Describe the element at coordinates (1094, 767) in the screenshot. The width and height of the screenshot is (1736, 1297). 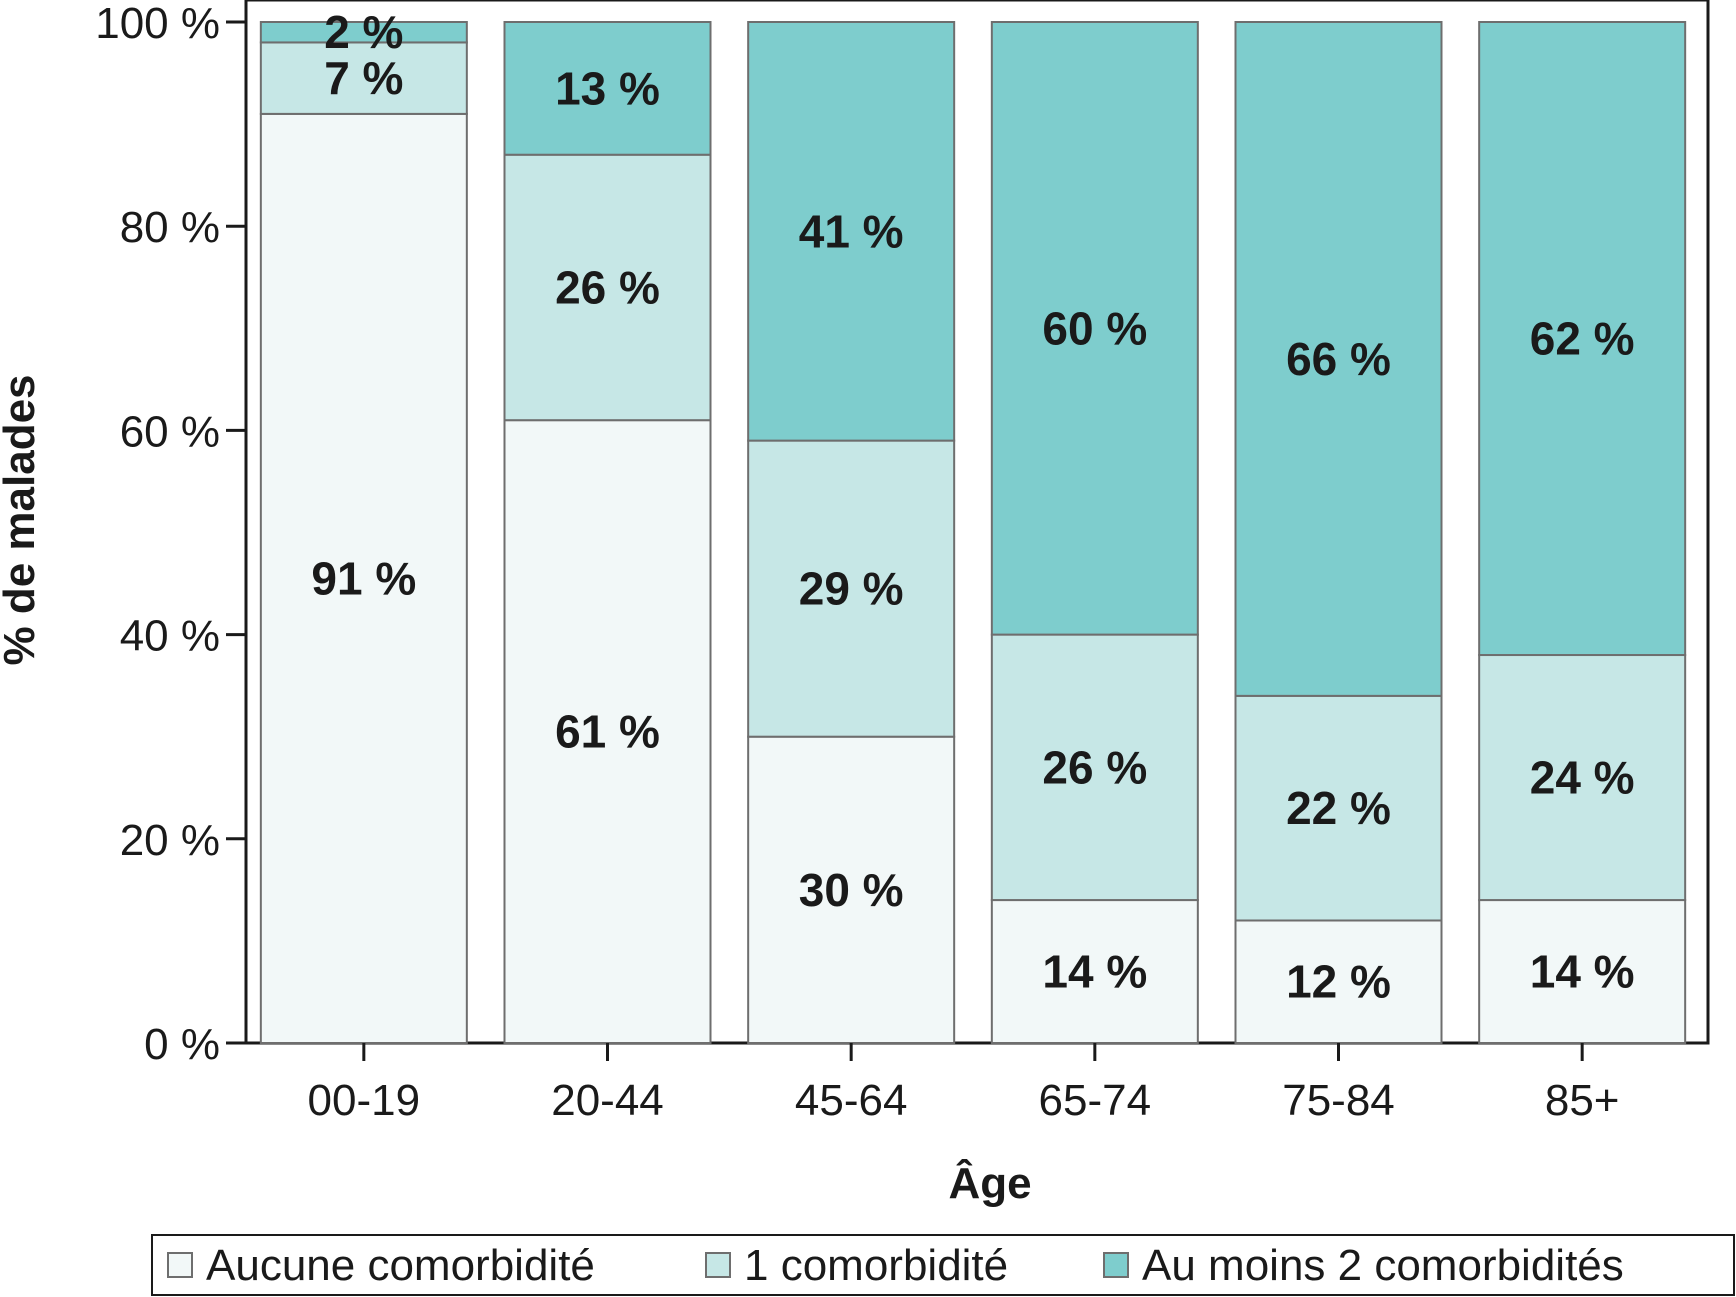
I see `data-label-65-74-series-2: 26 %` at that location.